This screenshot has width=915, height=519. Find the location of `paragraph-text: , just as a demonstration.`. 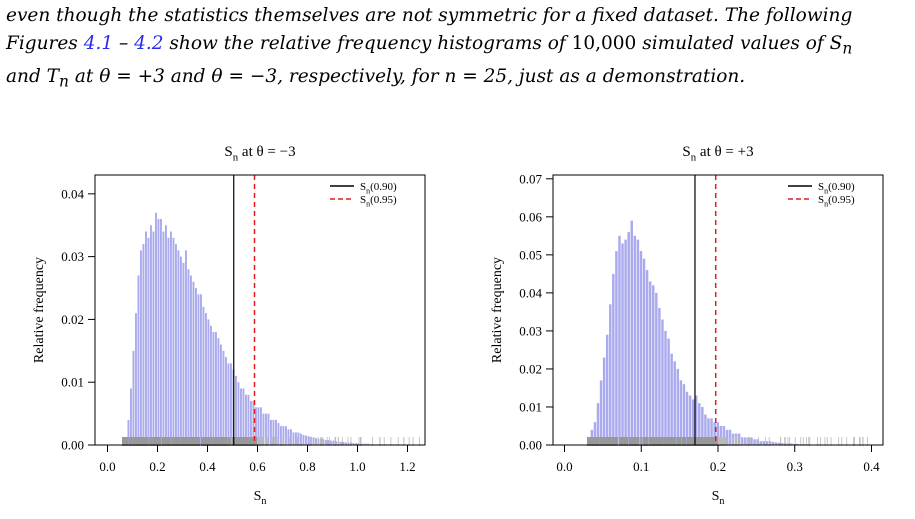

paragraph-text: , just as a demonstration. is located at coordinates (626, 76).